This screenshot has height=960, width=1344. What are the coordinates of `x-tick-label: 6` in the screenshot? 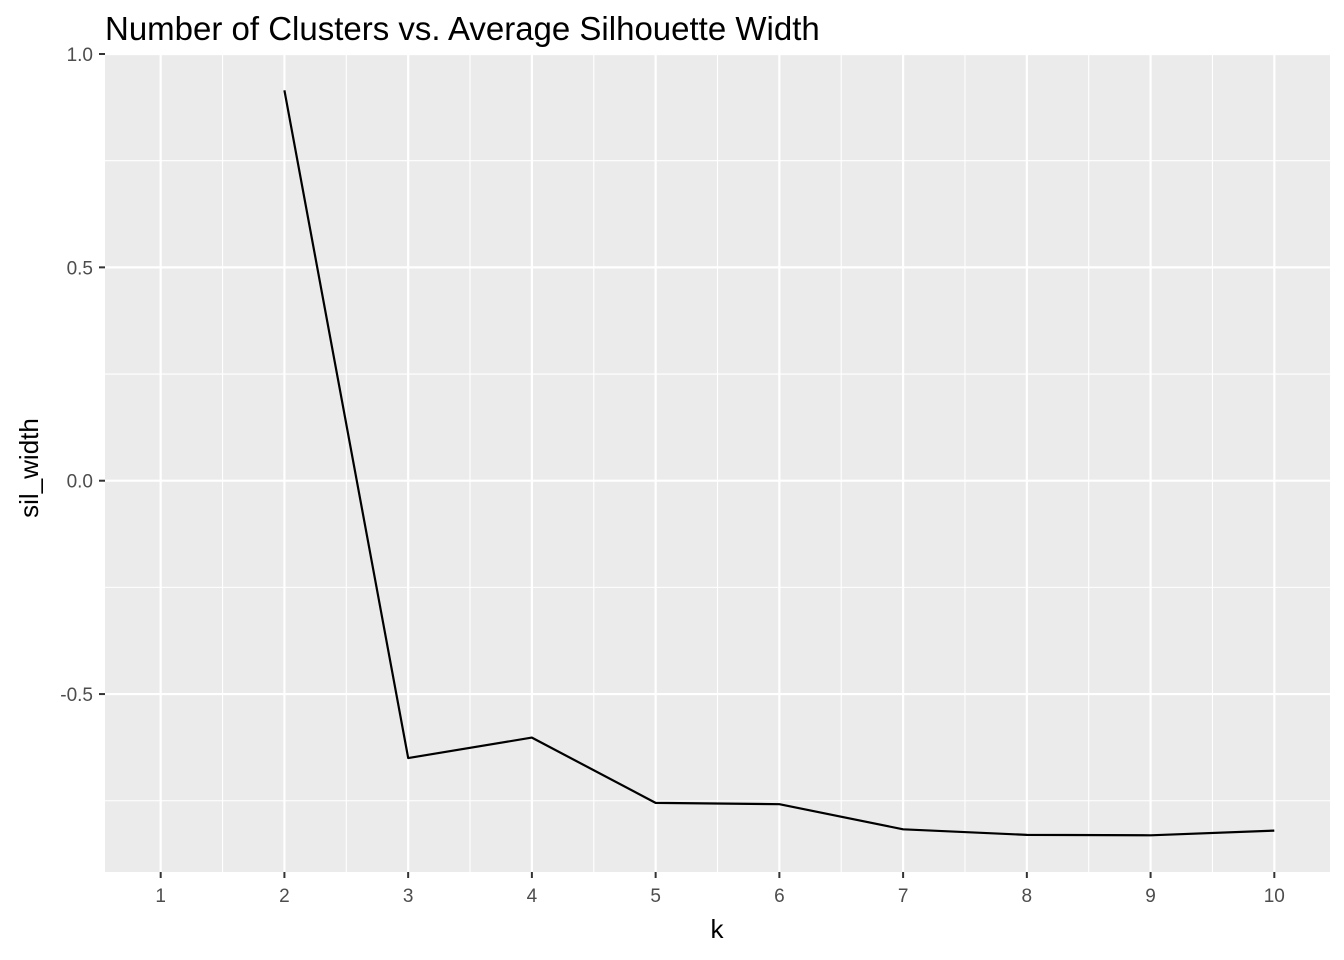 It's located at (779, 896).